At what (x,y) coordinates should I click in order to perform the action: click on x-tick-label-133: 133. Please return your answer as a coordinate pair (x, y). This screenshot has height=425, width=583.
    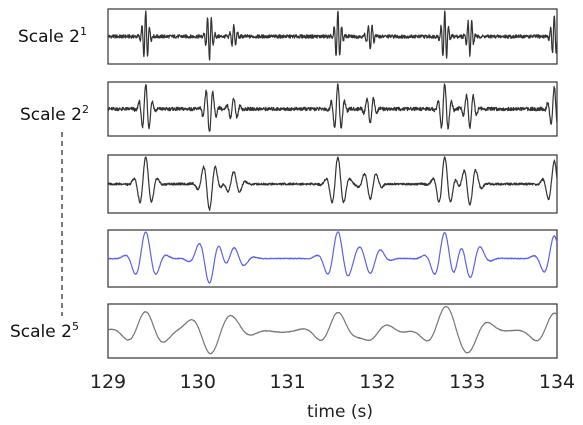
    Looking at the image, I should click on (467, 382).